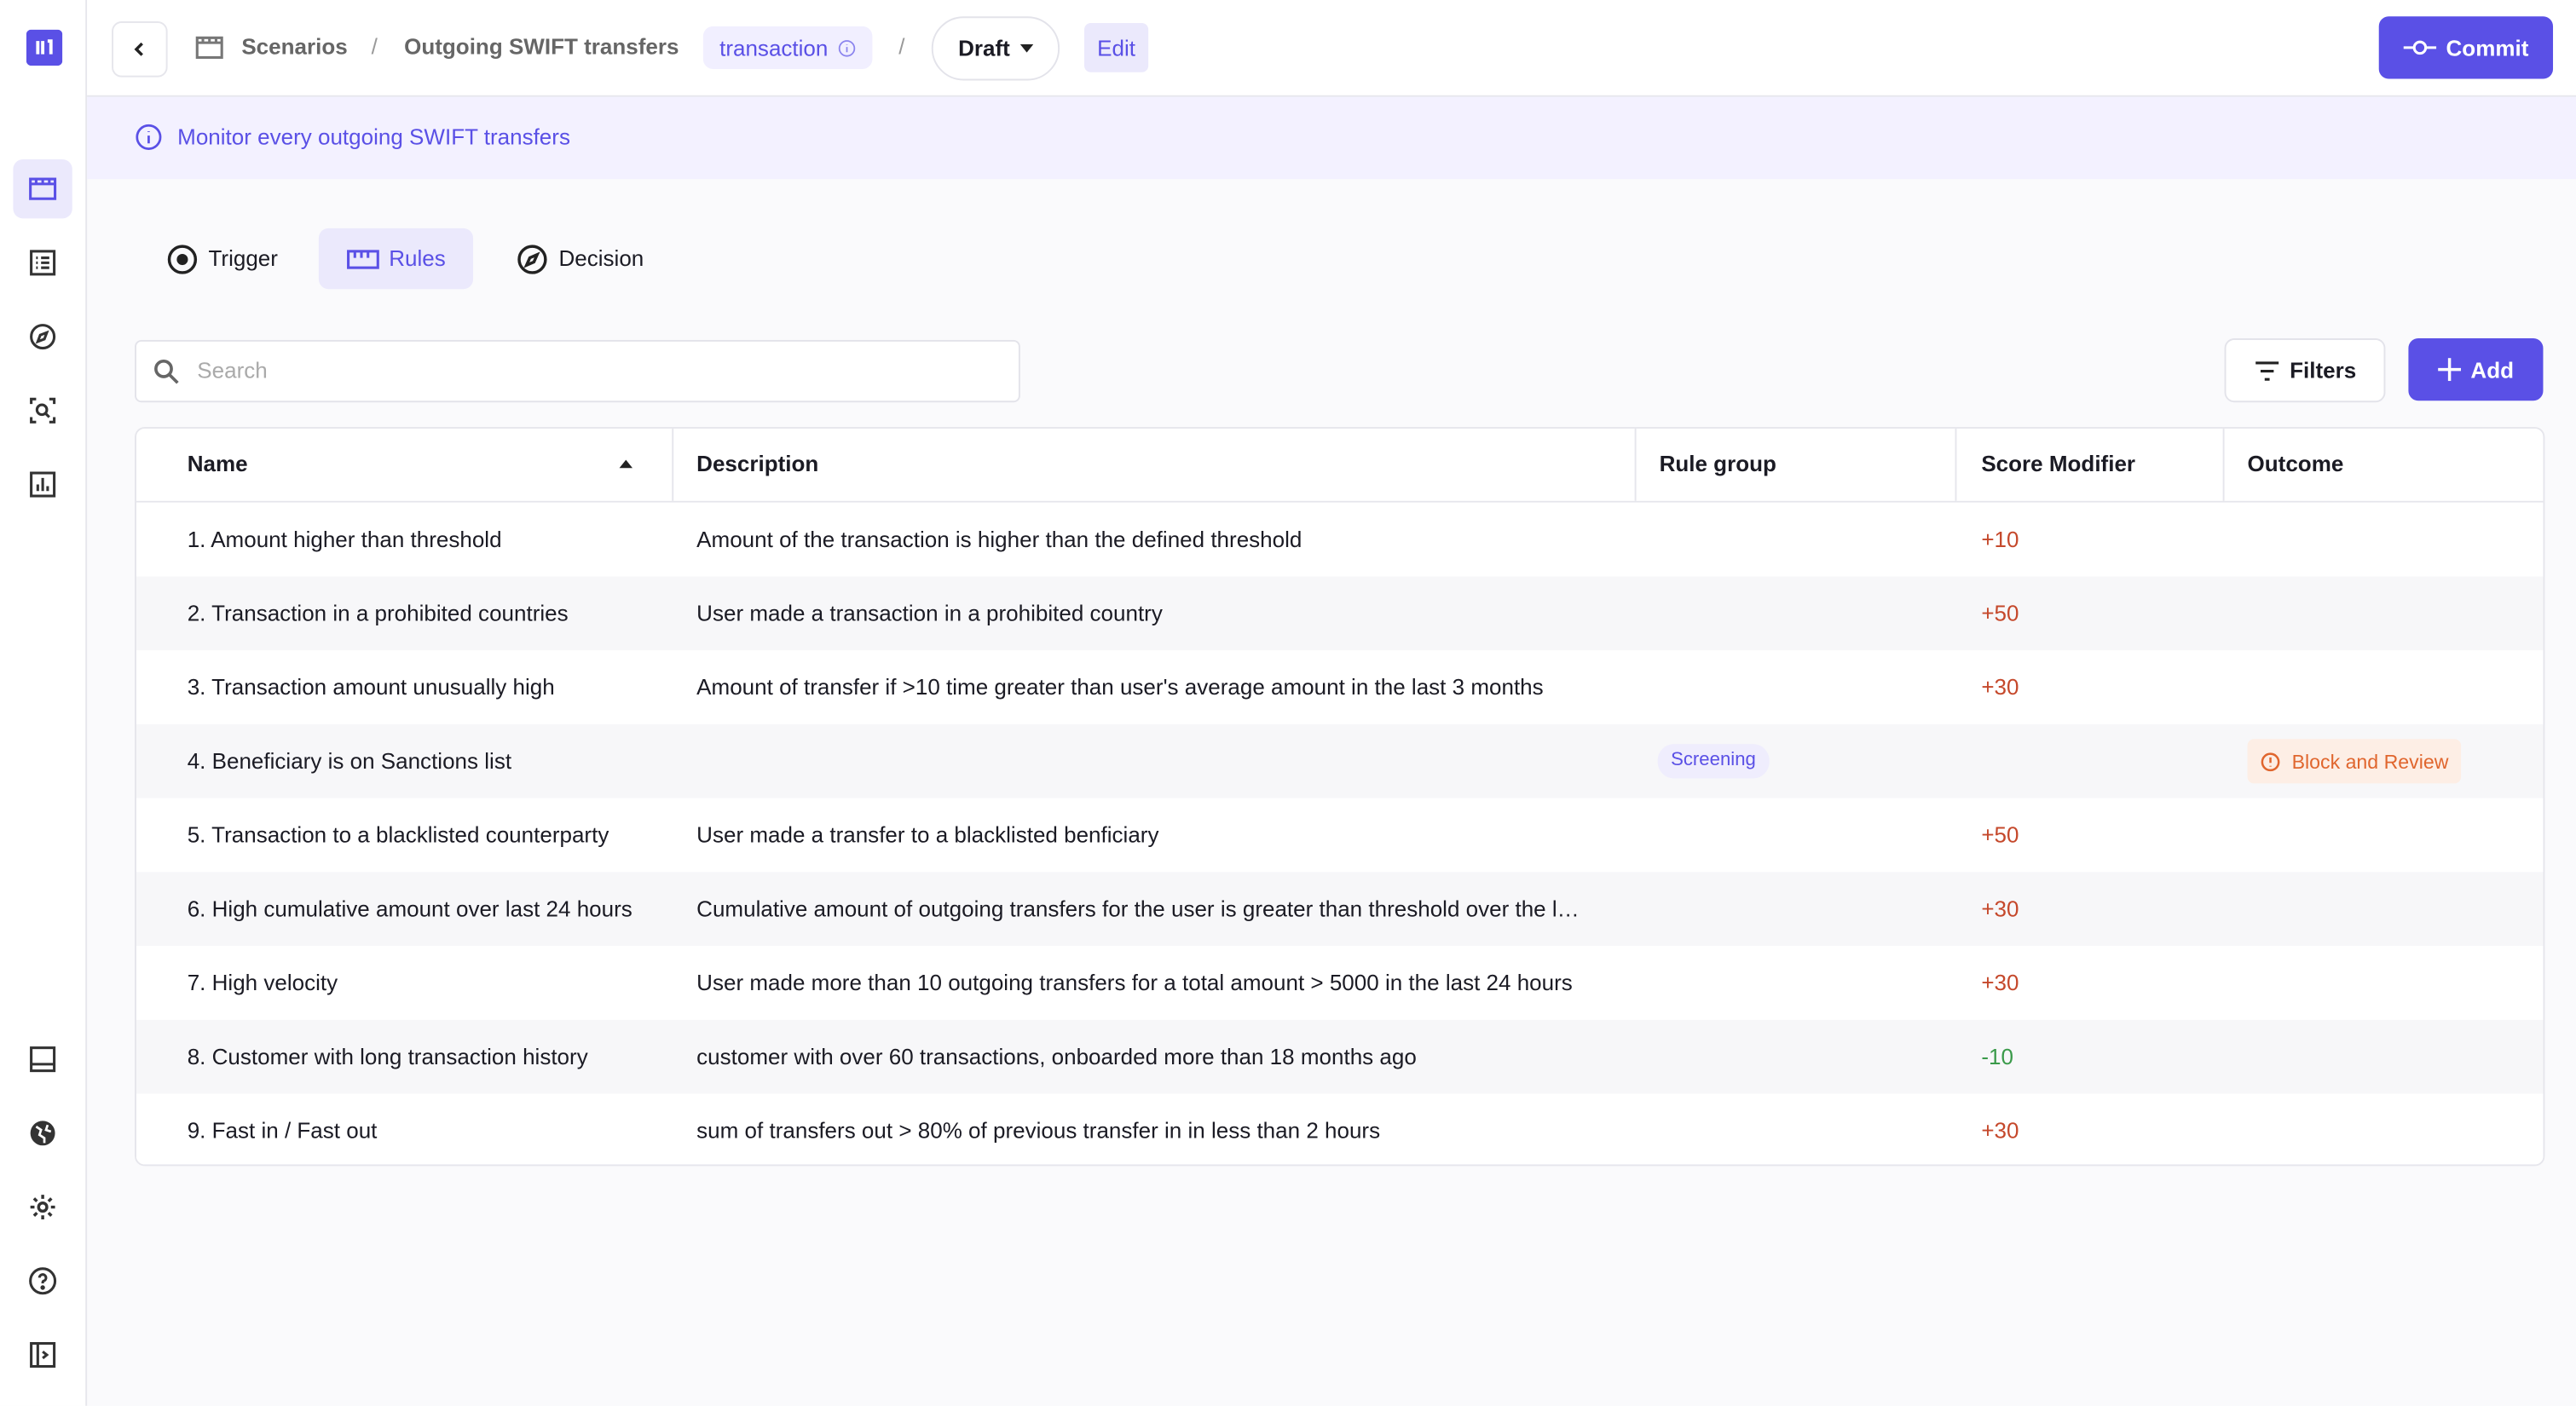 The height and width of the screenshot is (1406, 2576). I want to click on column-header: Description, so click(757, 464).